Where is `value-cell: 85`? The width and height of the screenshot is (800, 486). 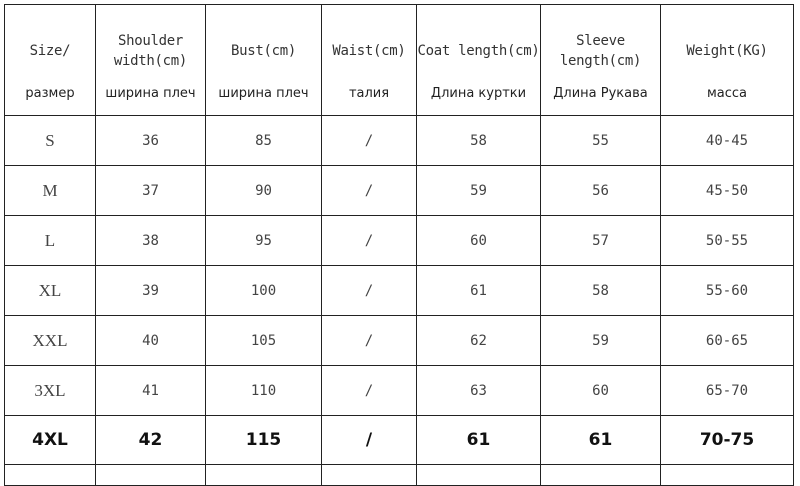
value-cell: 85 is located at coordinates (263, 140).